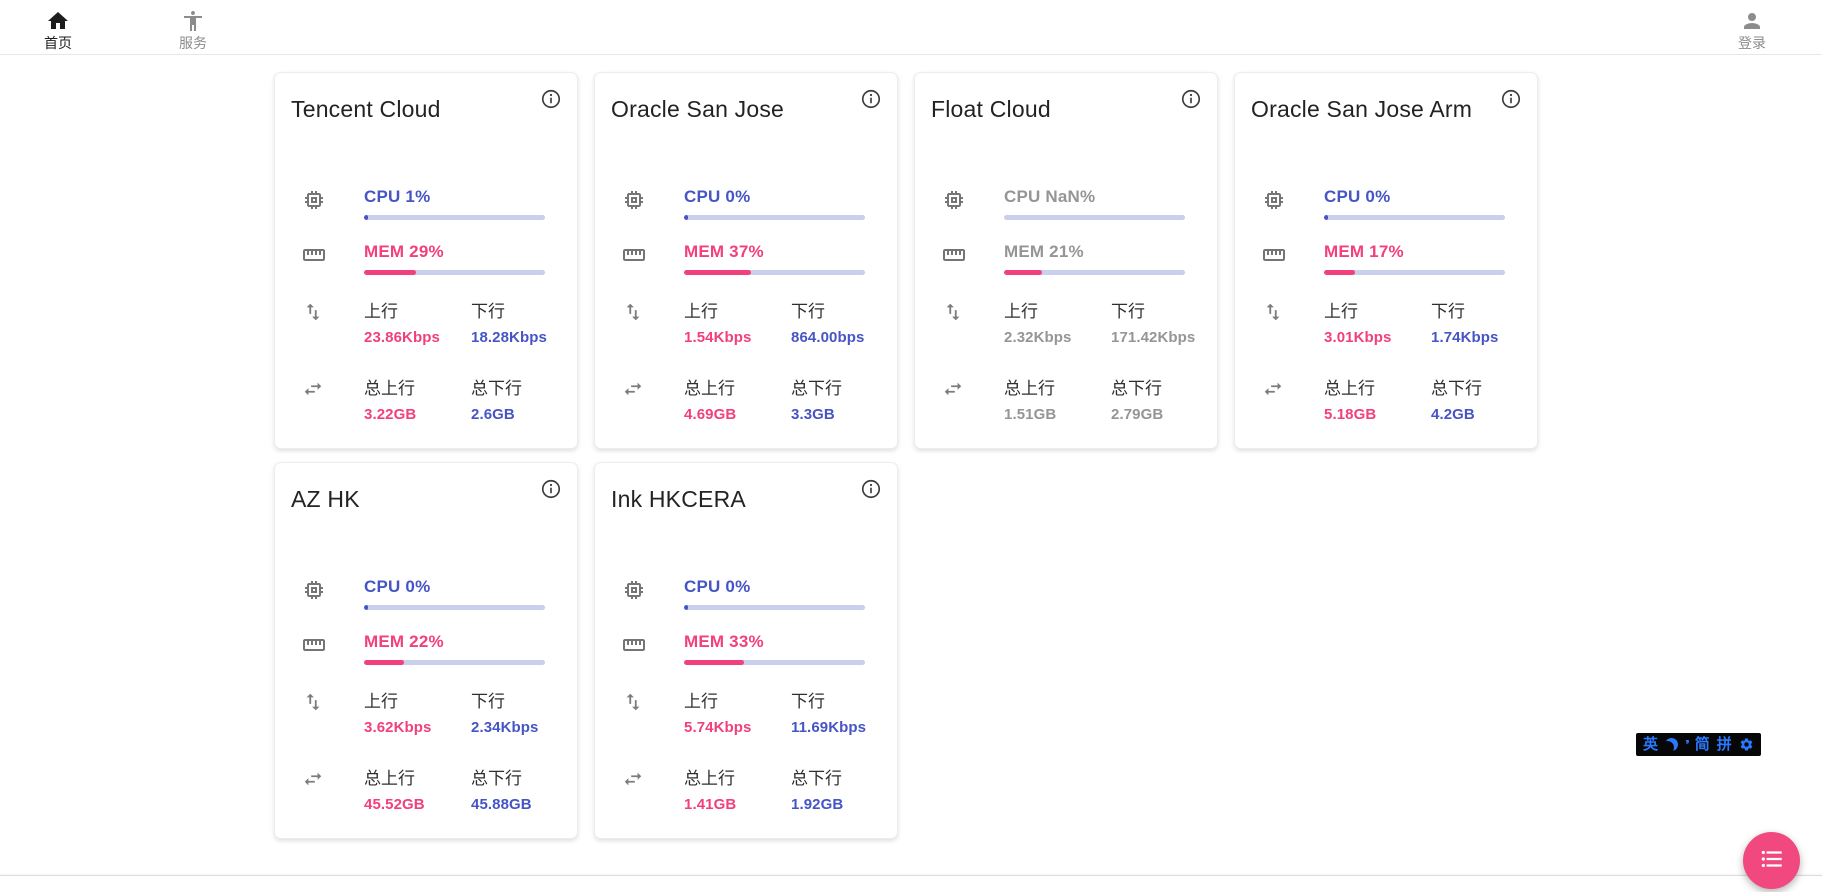 This screenshot has width=1822, height=892. I want to click on total-columns: 总上行 45.52GB 总下行 45.88GB, so click(471, 788).